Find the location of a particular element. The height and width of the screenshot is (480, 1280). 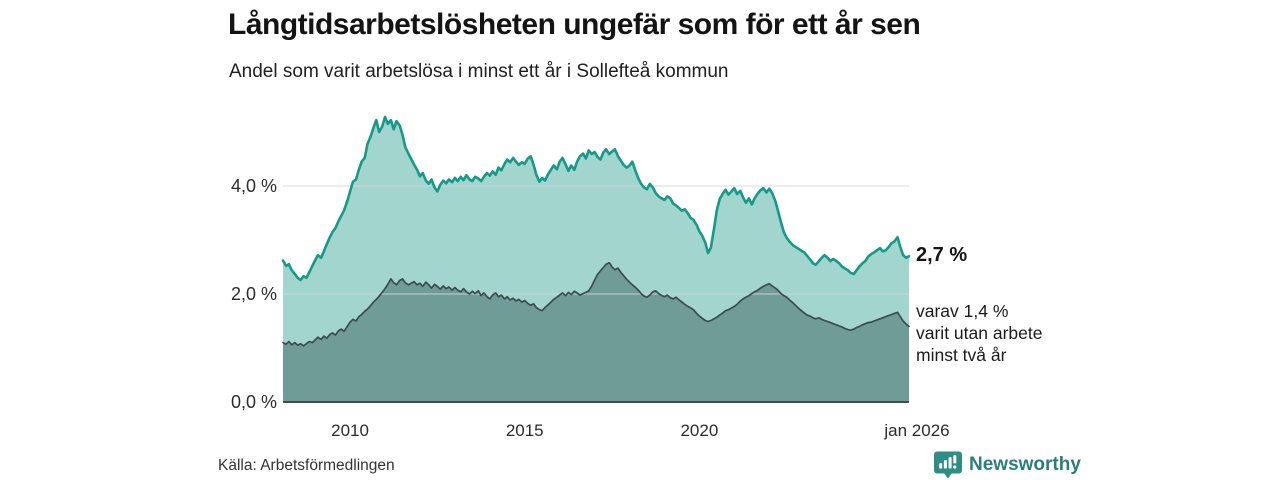

subset-label-line: minst två år is located at coordinates (961, 355).